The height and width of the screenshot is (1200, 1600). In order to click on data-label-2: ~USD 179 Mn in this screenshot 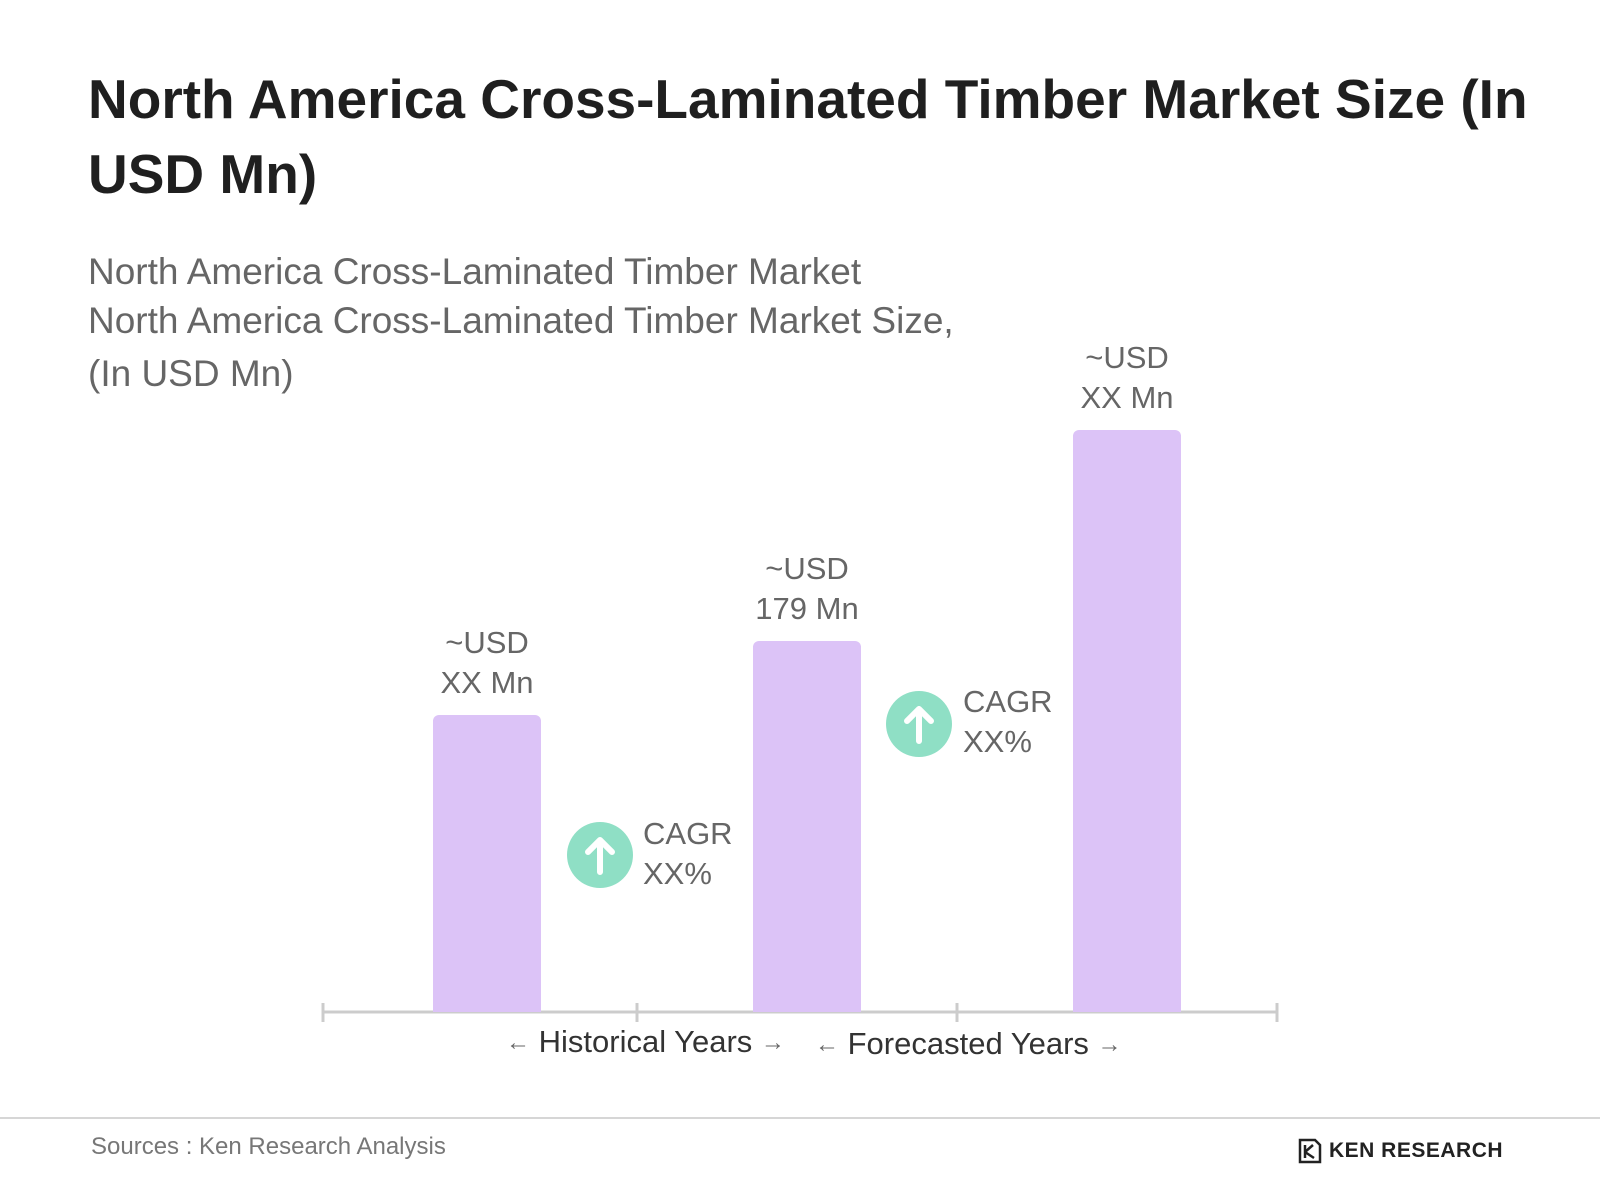, I will do `click(807, 589)`.